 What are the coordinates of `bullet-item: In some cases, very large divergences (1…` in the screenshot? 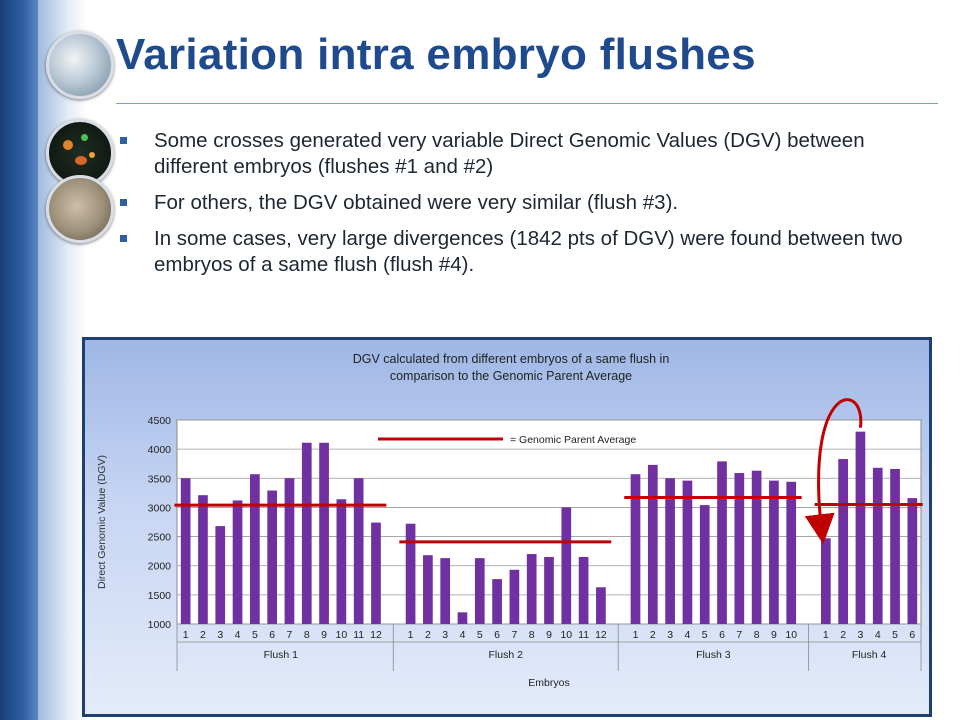 It's located at (520, 252).